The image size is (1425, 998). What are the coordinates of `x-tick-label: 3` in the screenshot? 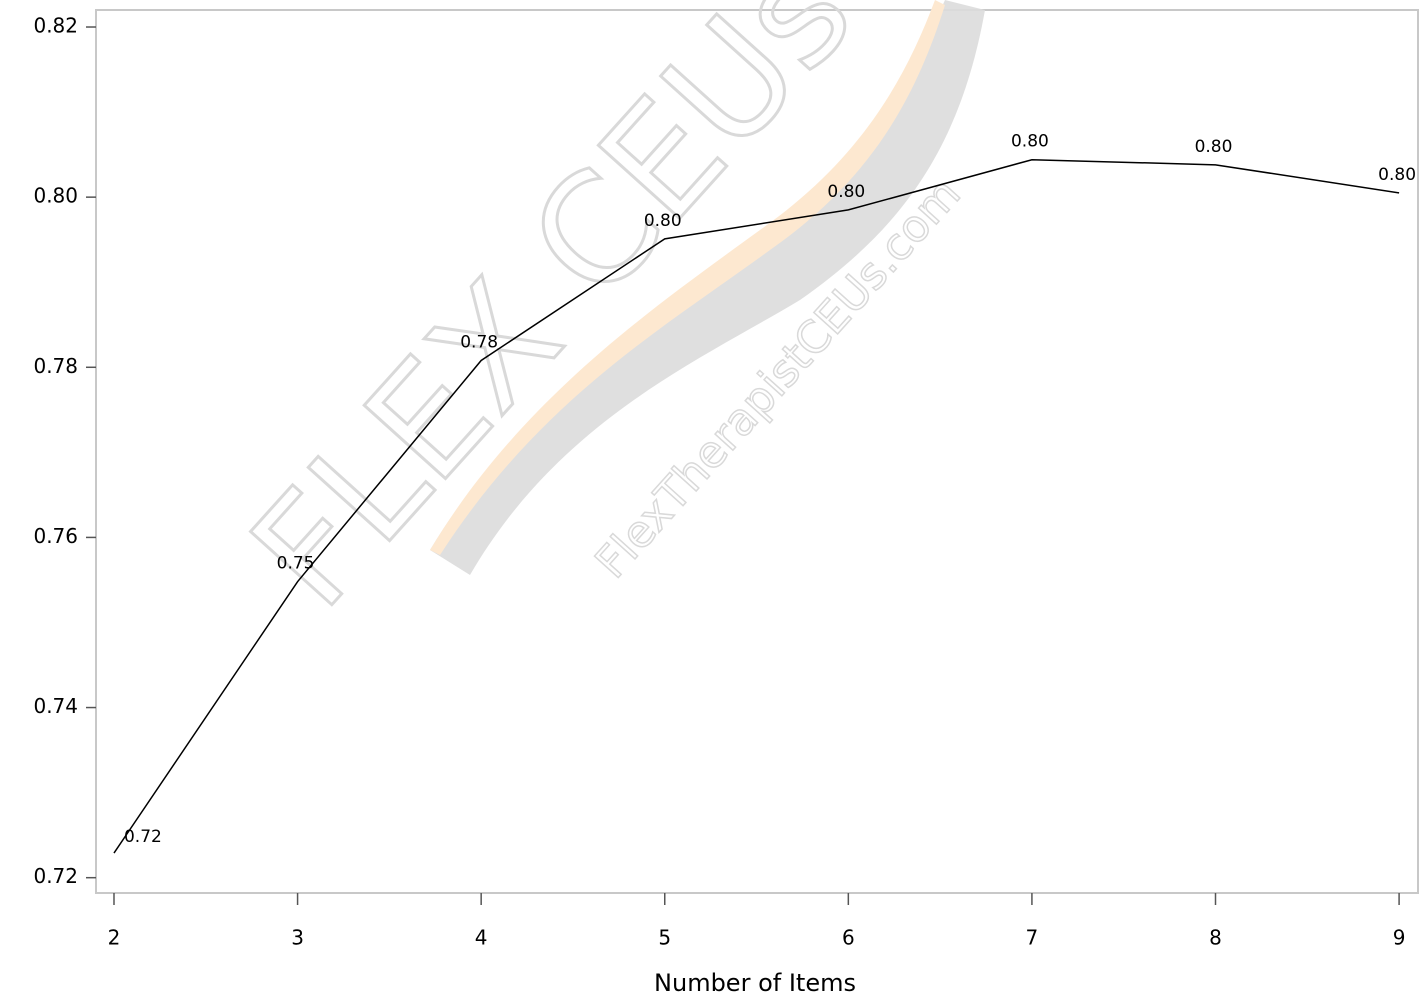 It's located at (297, 938).